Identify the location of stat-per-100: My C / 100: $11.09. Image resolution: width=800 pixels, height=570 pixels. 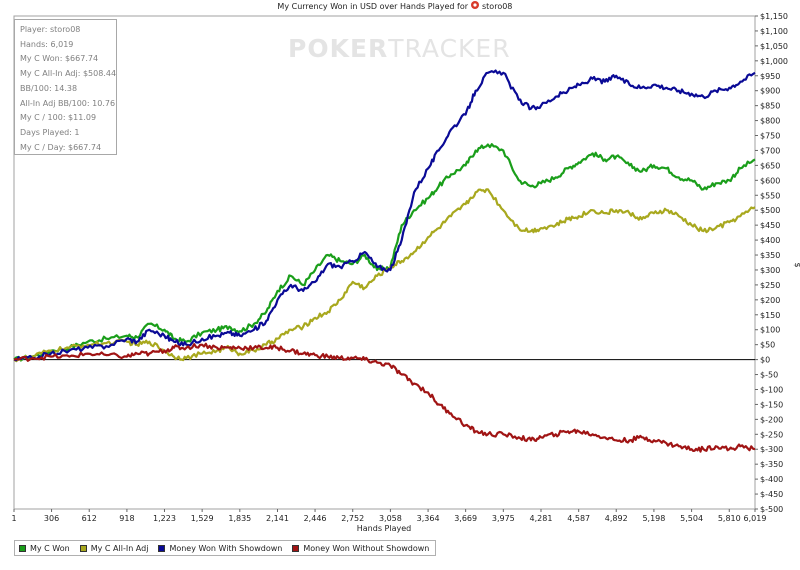
(58, 118).